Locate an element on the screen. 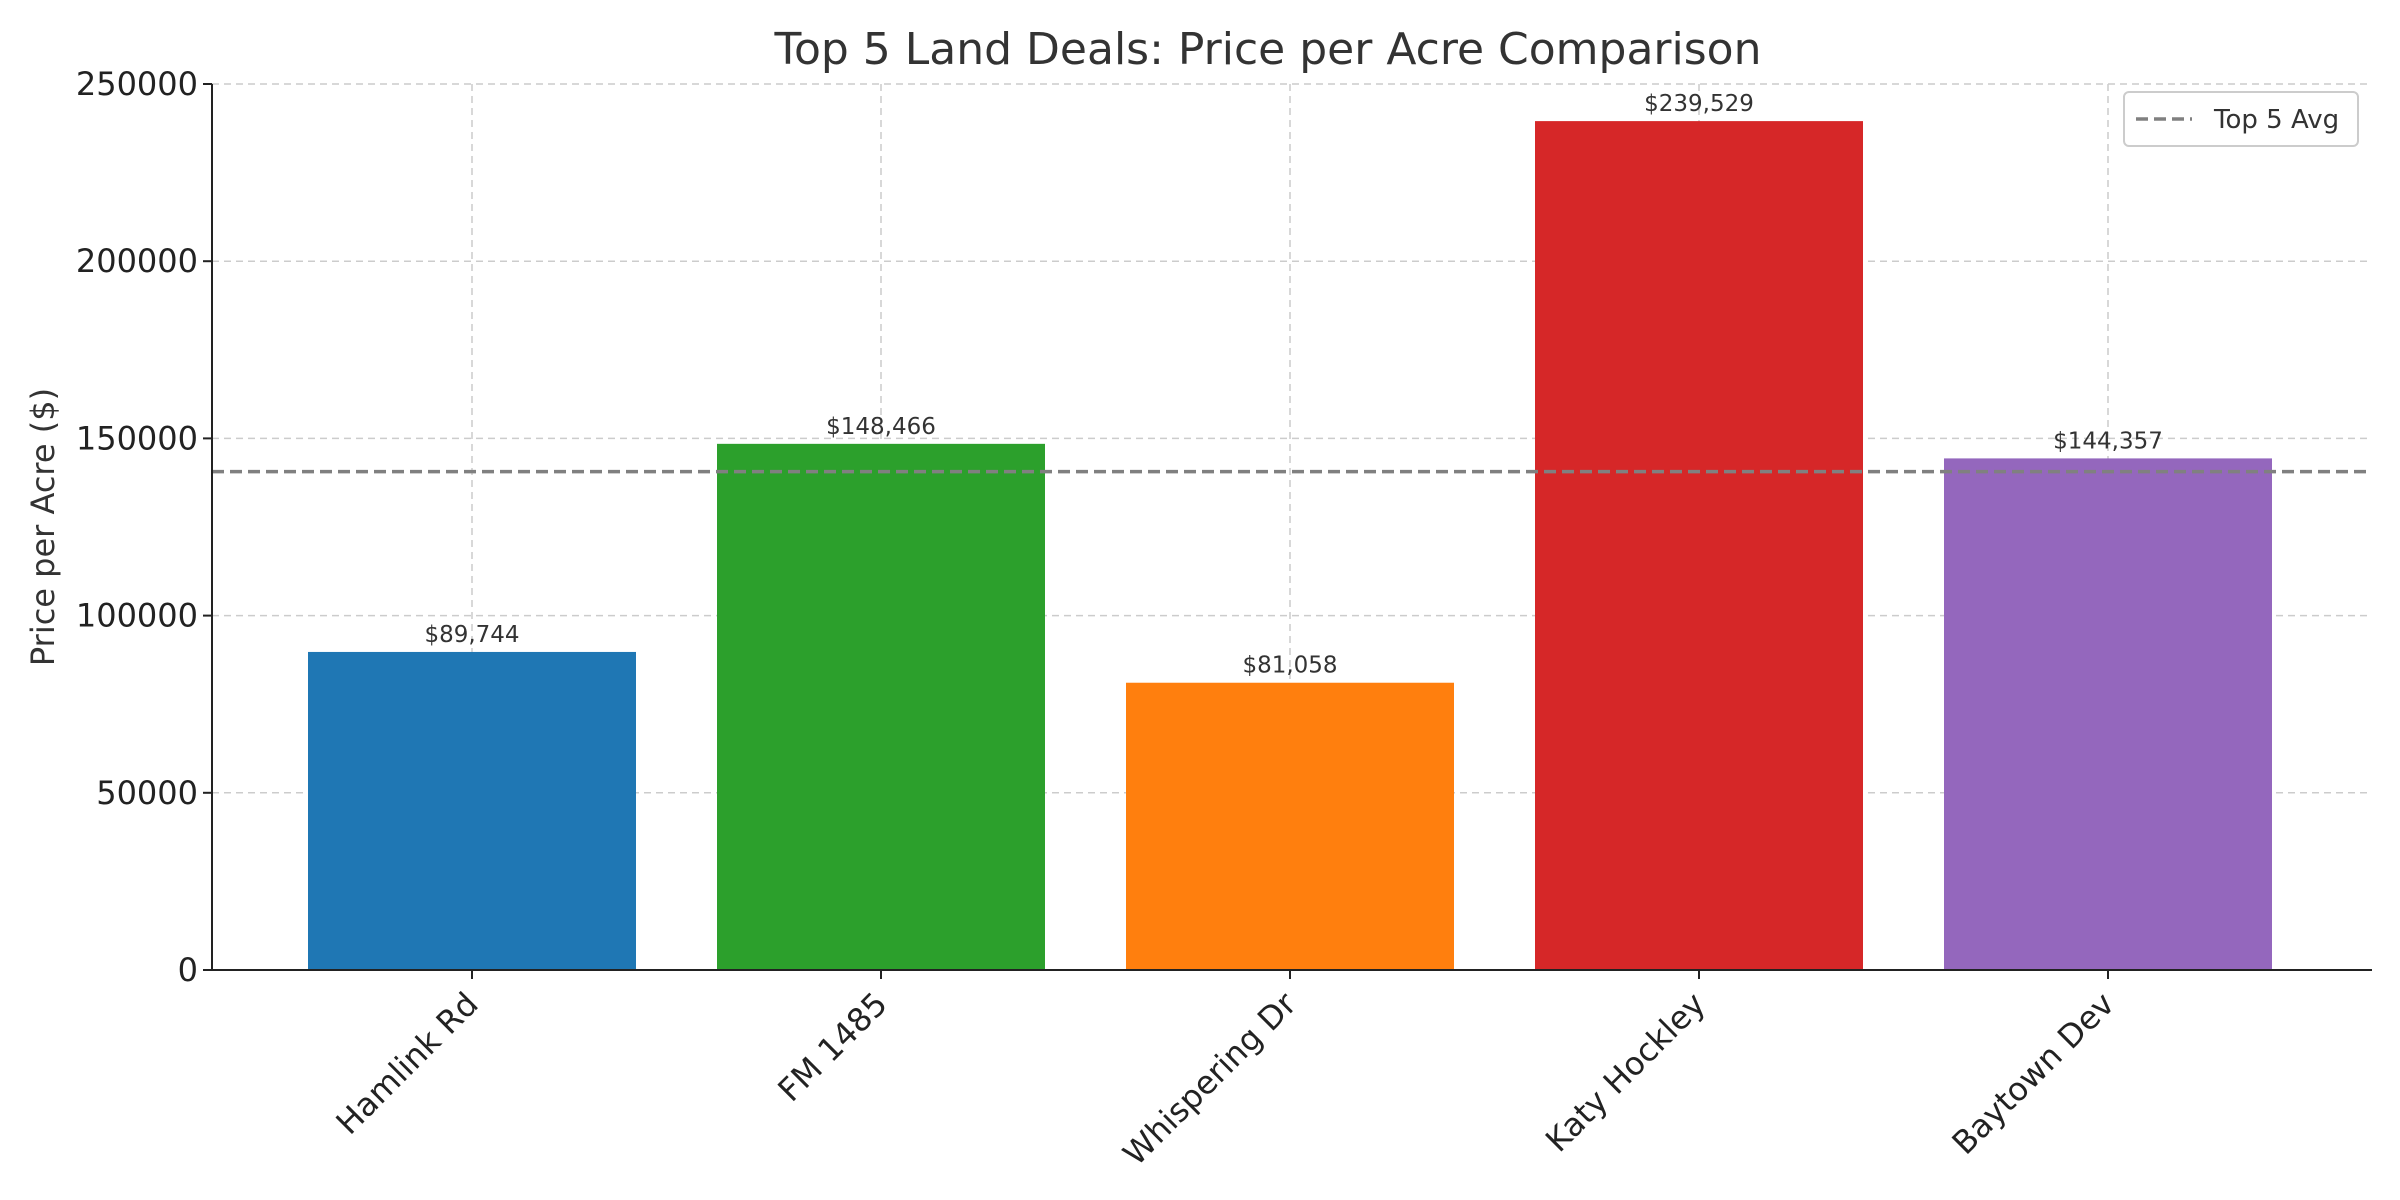 This screenshot has width=2400, height=1200. y-axis-label: Price per Acre ($) is located at coordinates (43, 527).